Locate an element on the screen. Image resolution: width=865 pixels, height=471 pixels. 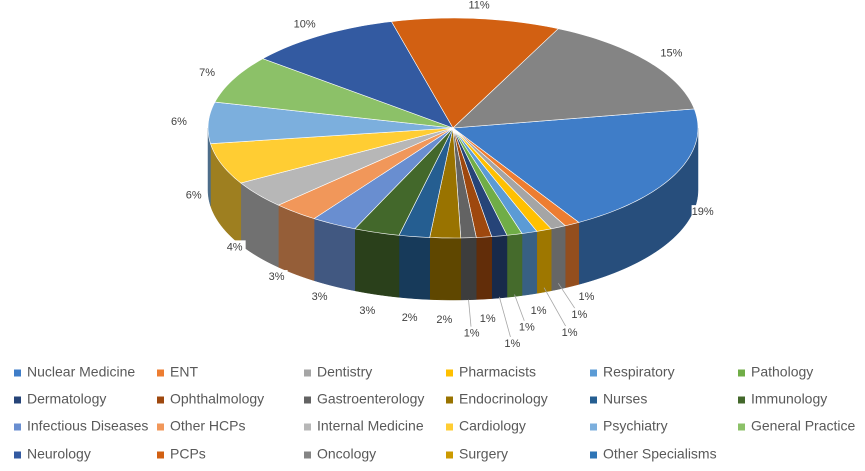
data-label: 2% is located at coordinates (444, 320).